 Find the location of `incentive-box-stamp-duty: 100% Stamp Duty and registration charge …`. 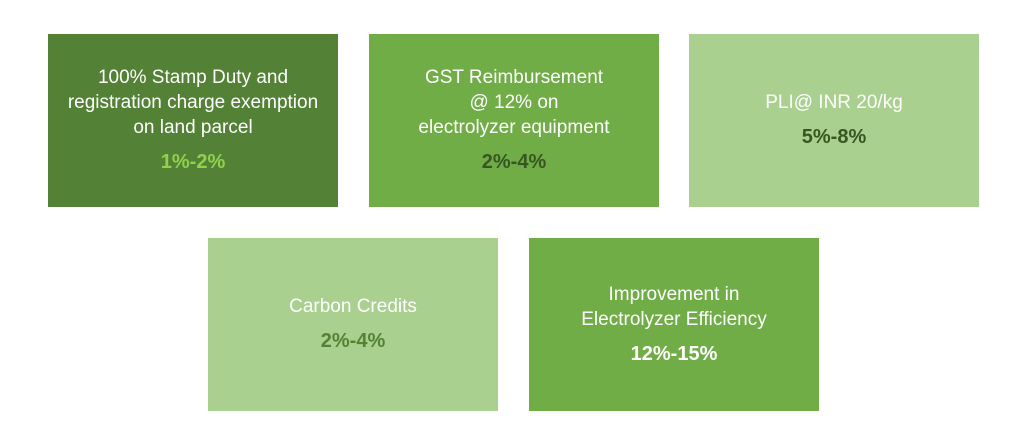

incentive-box-stamp-duty: 100% Stamp Duty and registration charge … is located at coordinates (193, 120).